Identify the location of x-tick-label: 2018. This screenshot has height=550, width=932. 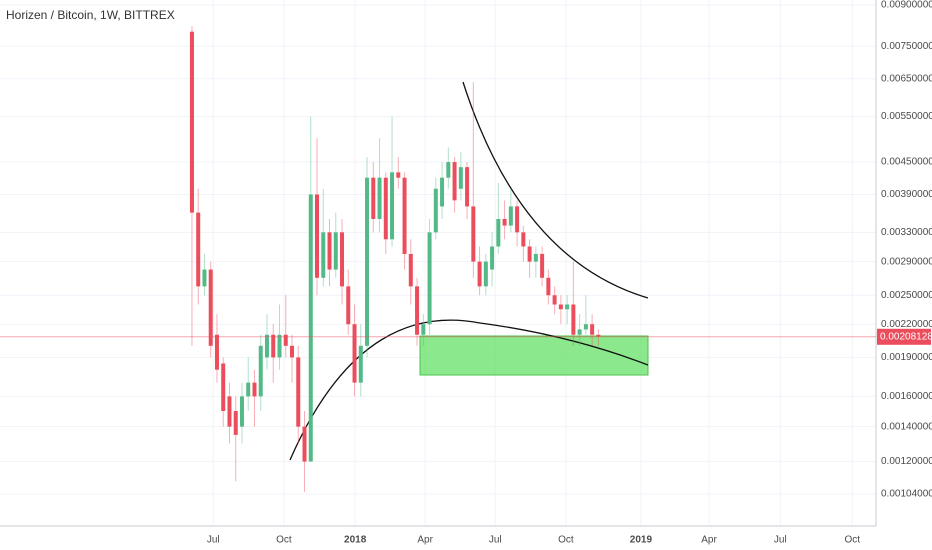
(355, 540).